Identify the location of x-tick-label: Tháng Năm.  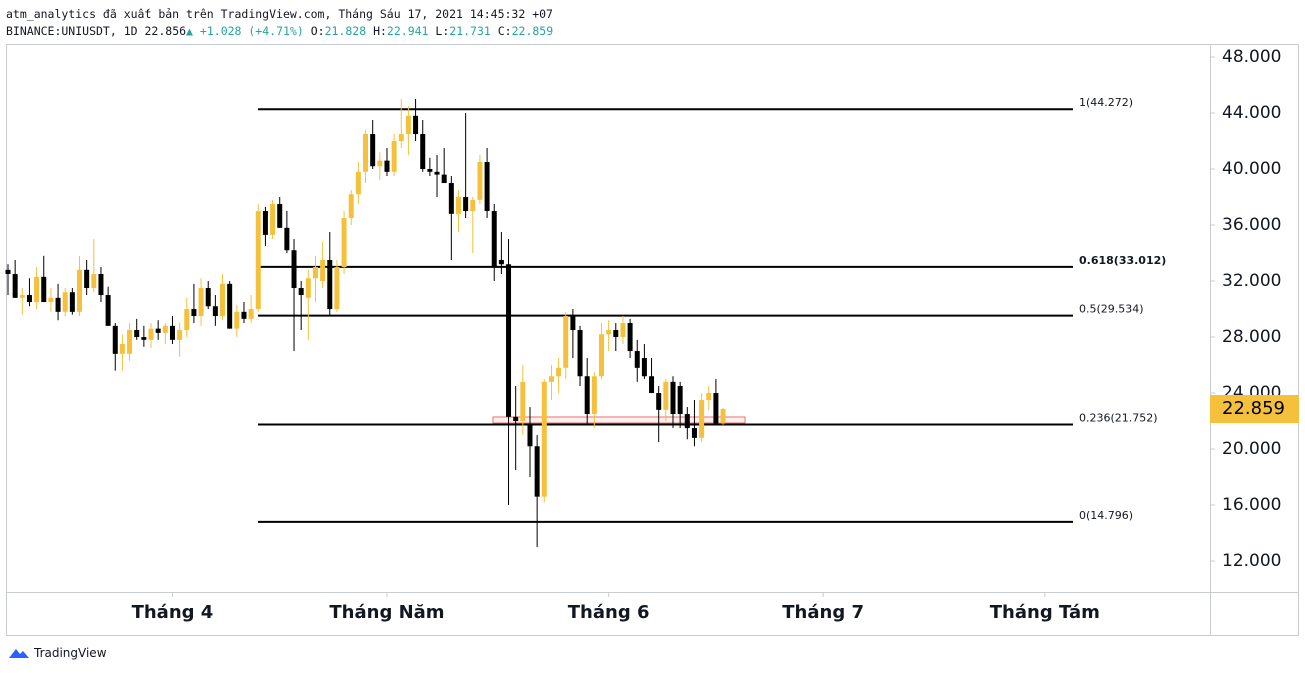
(386, 612).